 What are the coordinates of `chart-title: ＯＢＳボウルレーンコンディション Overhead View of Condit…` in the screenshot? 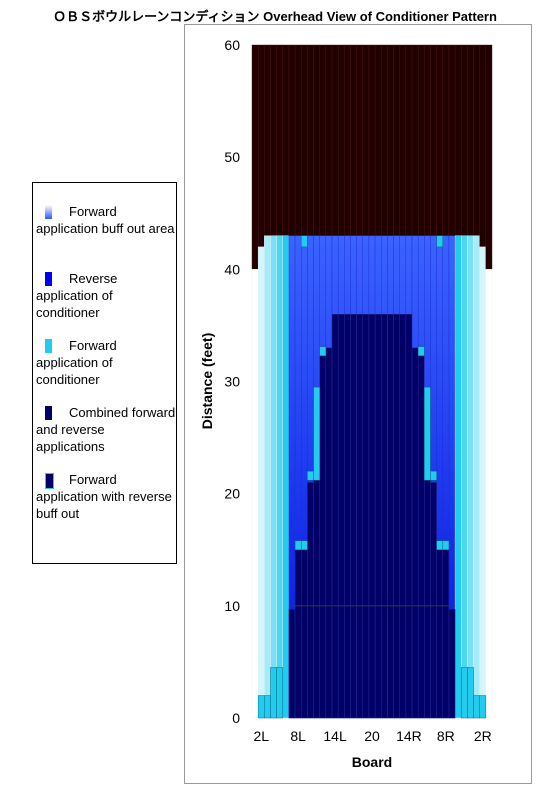 It's located at (275, 16).